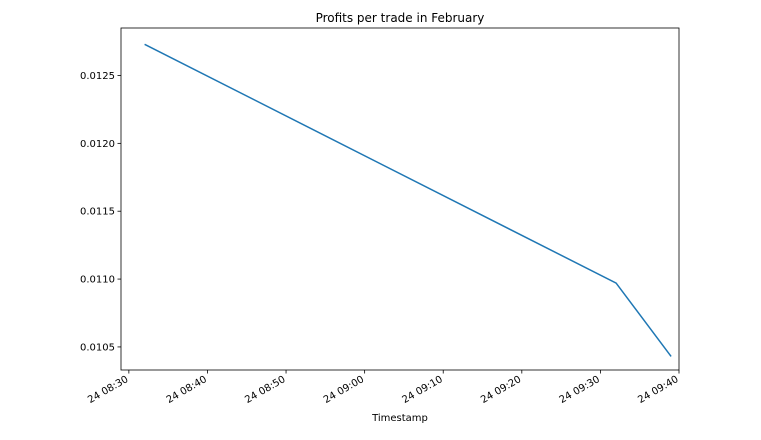  What do you see at coordinates (97, 347) in the screenshot?
I see `y-tick-label: 0.0105` at bounding box center [97, 347].